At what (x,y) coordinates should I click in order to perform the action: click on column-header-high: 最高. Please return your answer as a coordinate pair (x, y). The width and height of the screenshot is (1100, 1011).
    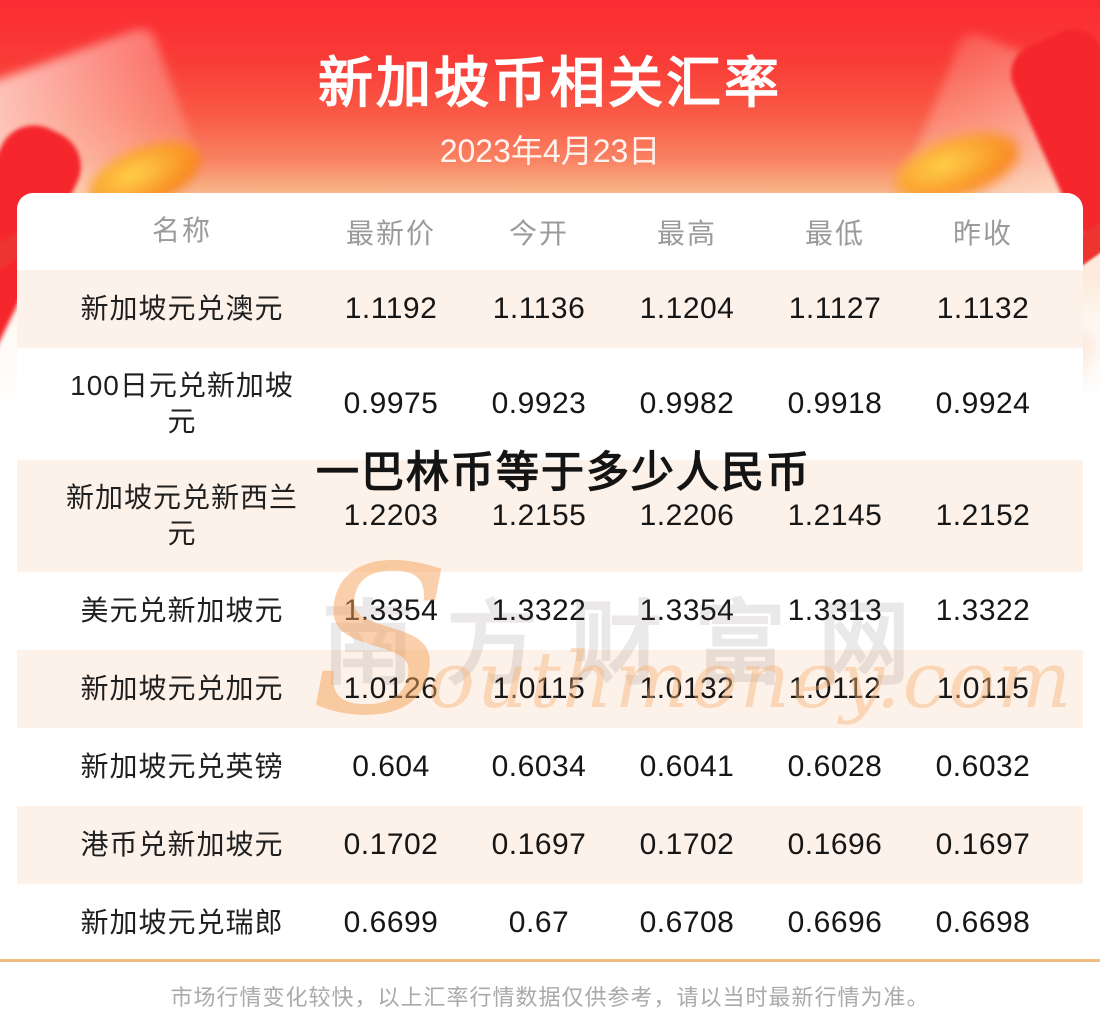
    Looking at the image, I should click on (686, 233).